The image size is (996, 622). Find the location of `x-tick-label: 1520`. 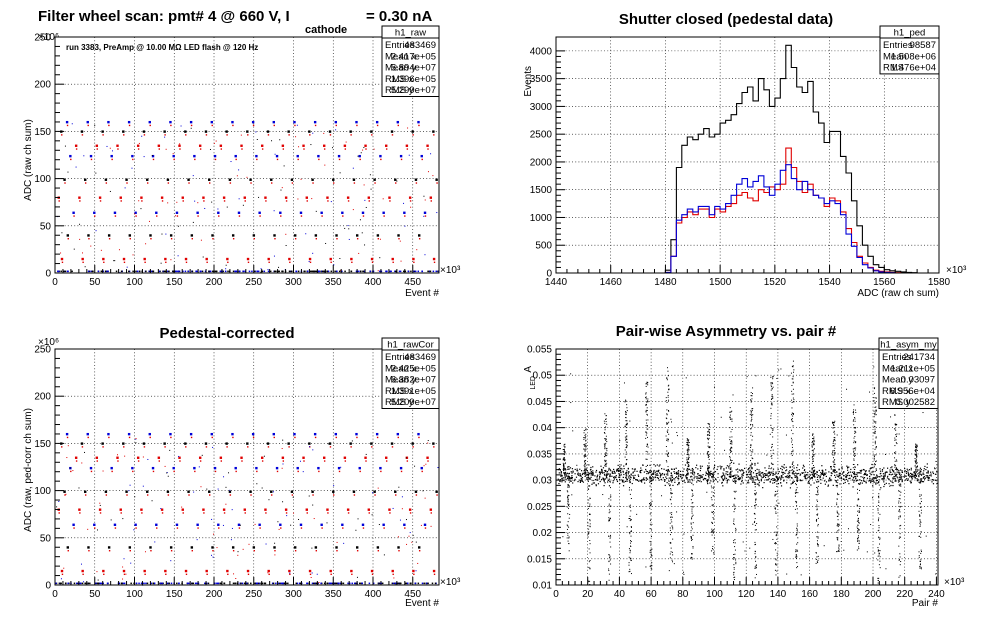

x-tick-label: 1520 is located at coordinates (775, 282).